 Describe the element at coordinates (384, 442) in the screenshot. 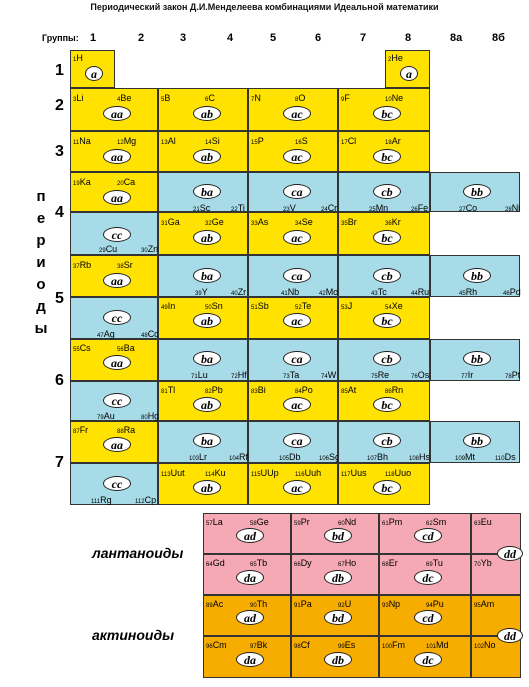

I see `element-cell: 107Bh 108Hs cb` at that location.